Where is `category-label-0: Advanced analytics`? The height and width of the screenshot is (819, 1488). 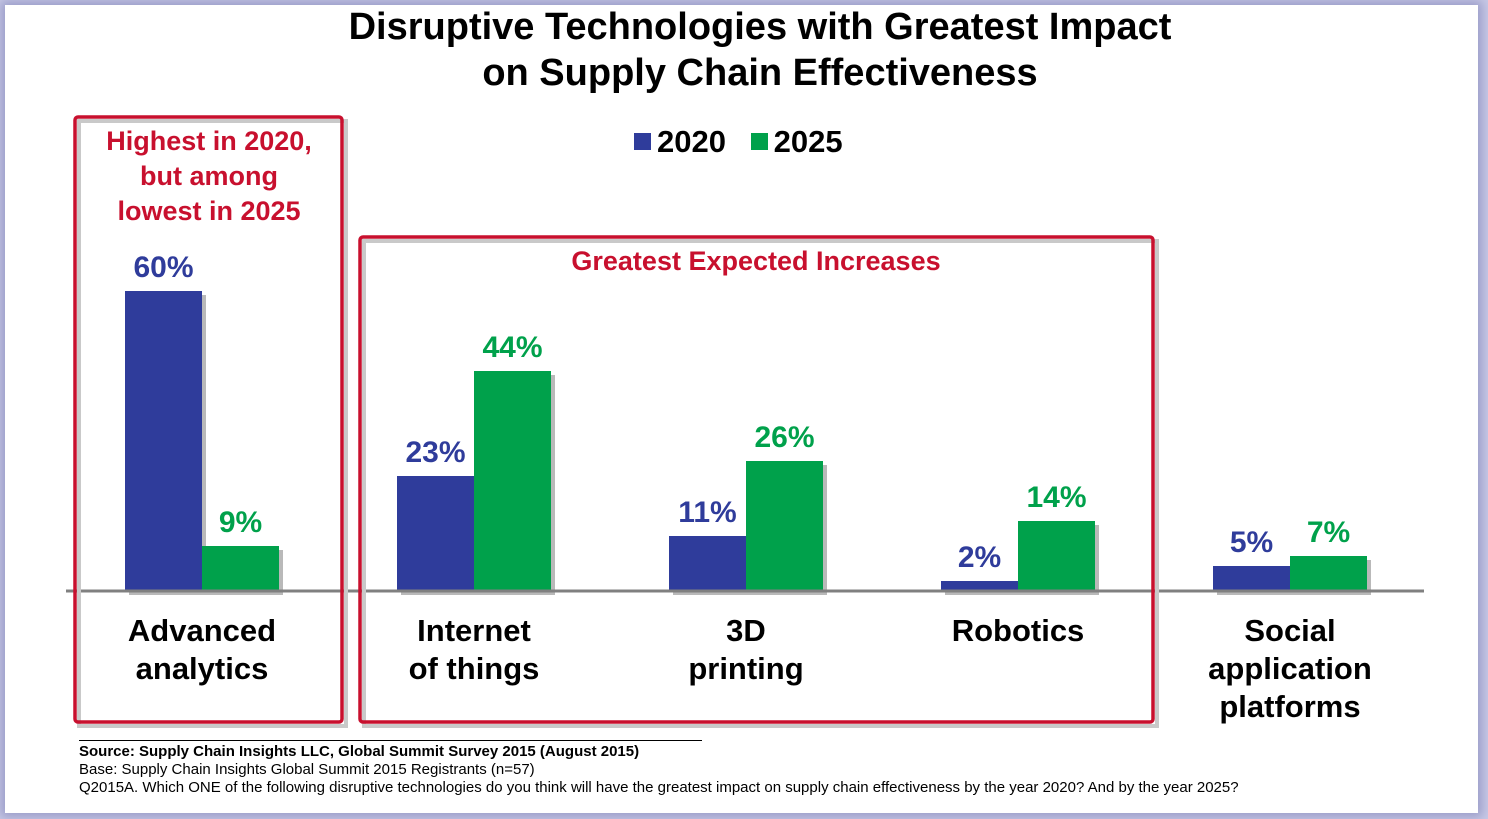 category-label-0: Advanced analytics is located at coordinates (202, 649).